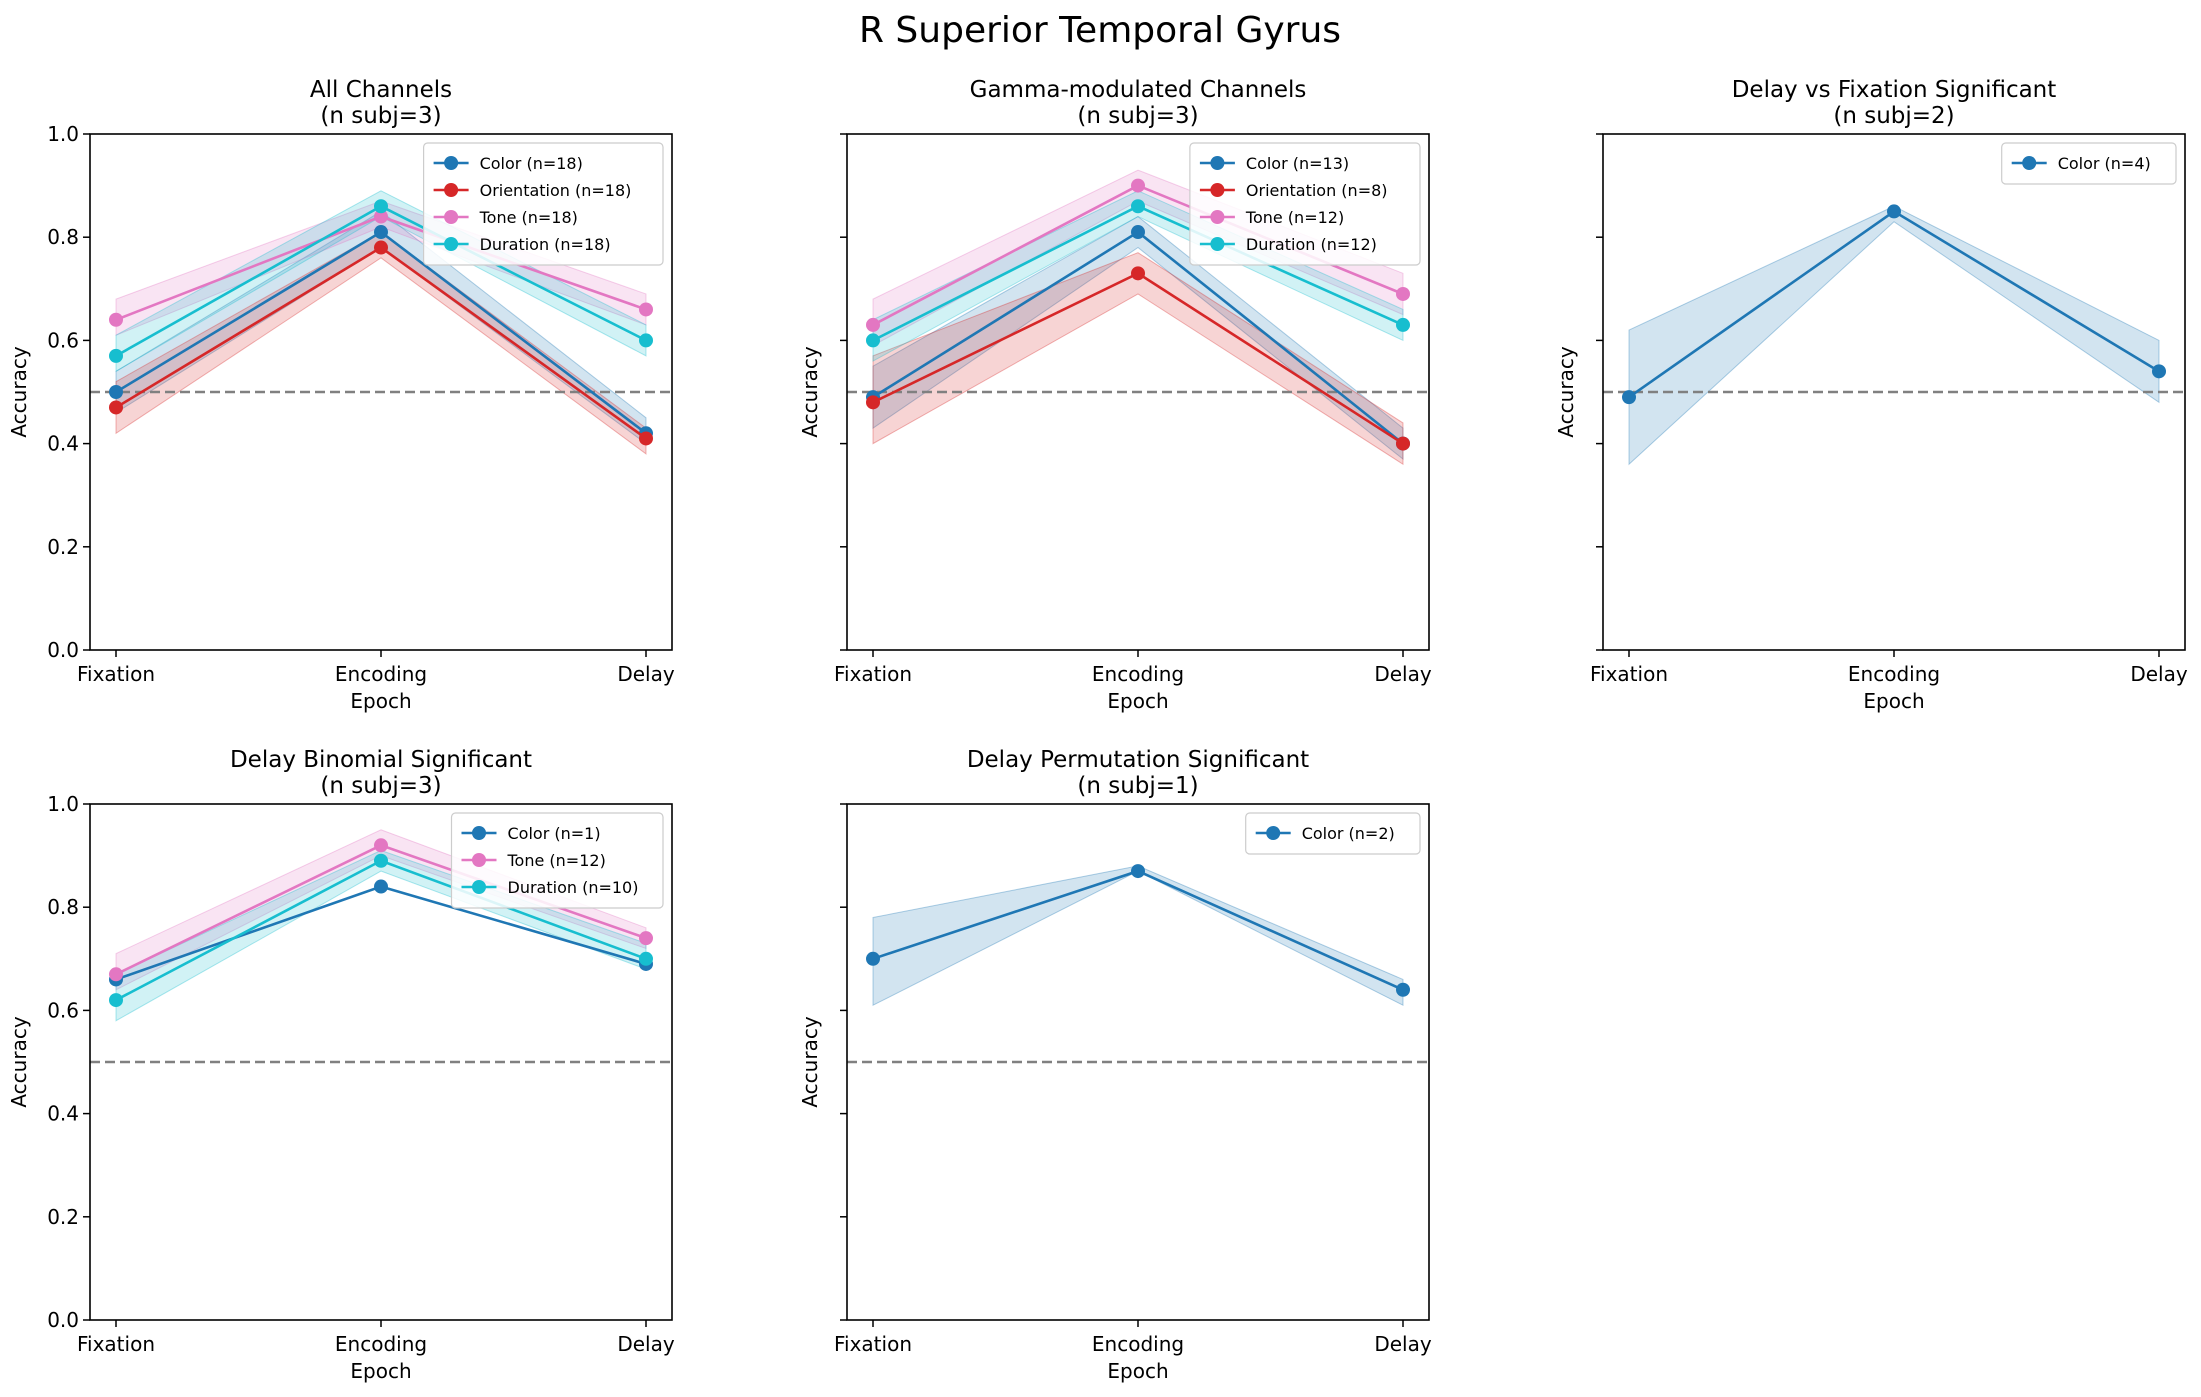  I want to click on legend-label: Color (n=1), so click(554, 833).